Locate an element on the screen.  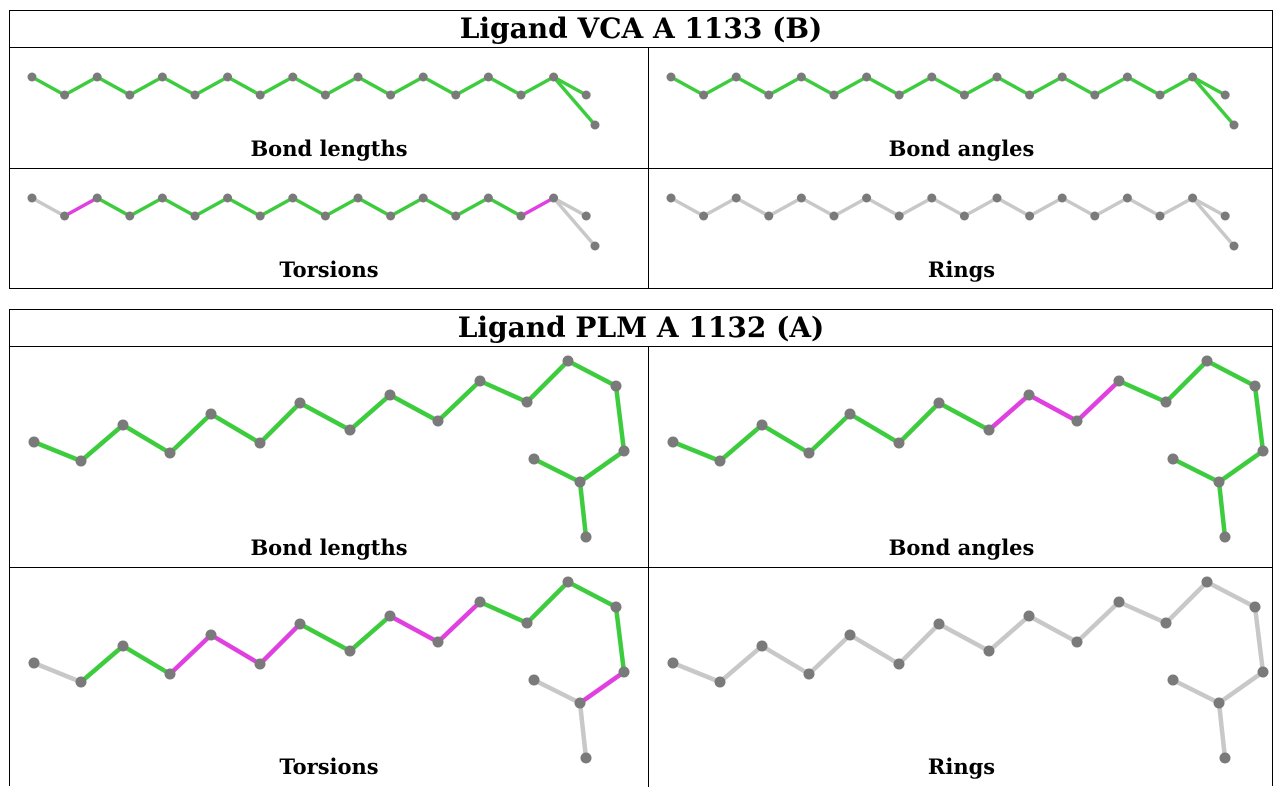
panel-label: Bond lengths is located at coordinates (329, 148).